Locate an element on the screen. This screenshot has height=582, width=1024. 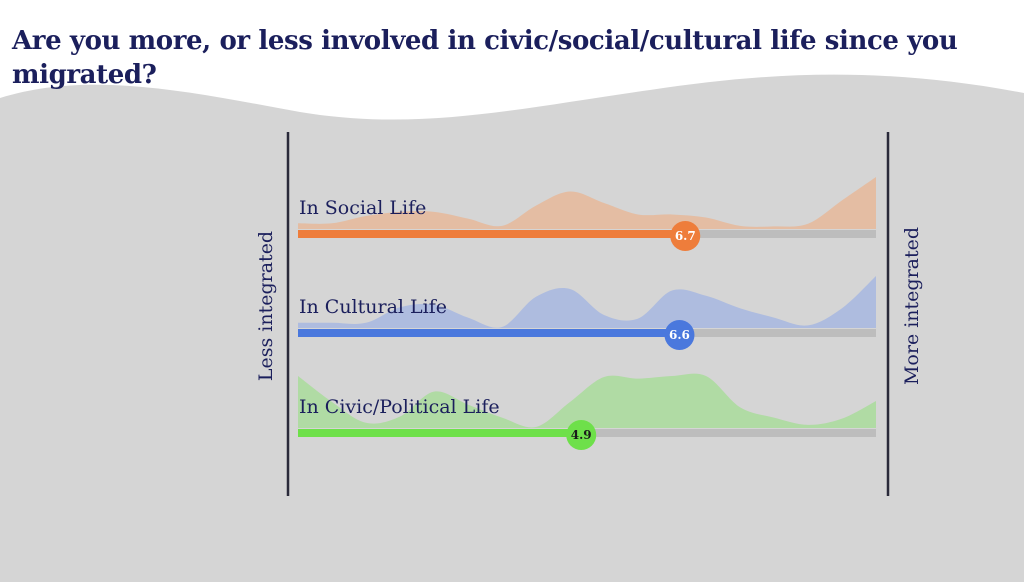
value-marker-in-cultural-life is located at coordinates (679, 335).